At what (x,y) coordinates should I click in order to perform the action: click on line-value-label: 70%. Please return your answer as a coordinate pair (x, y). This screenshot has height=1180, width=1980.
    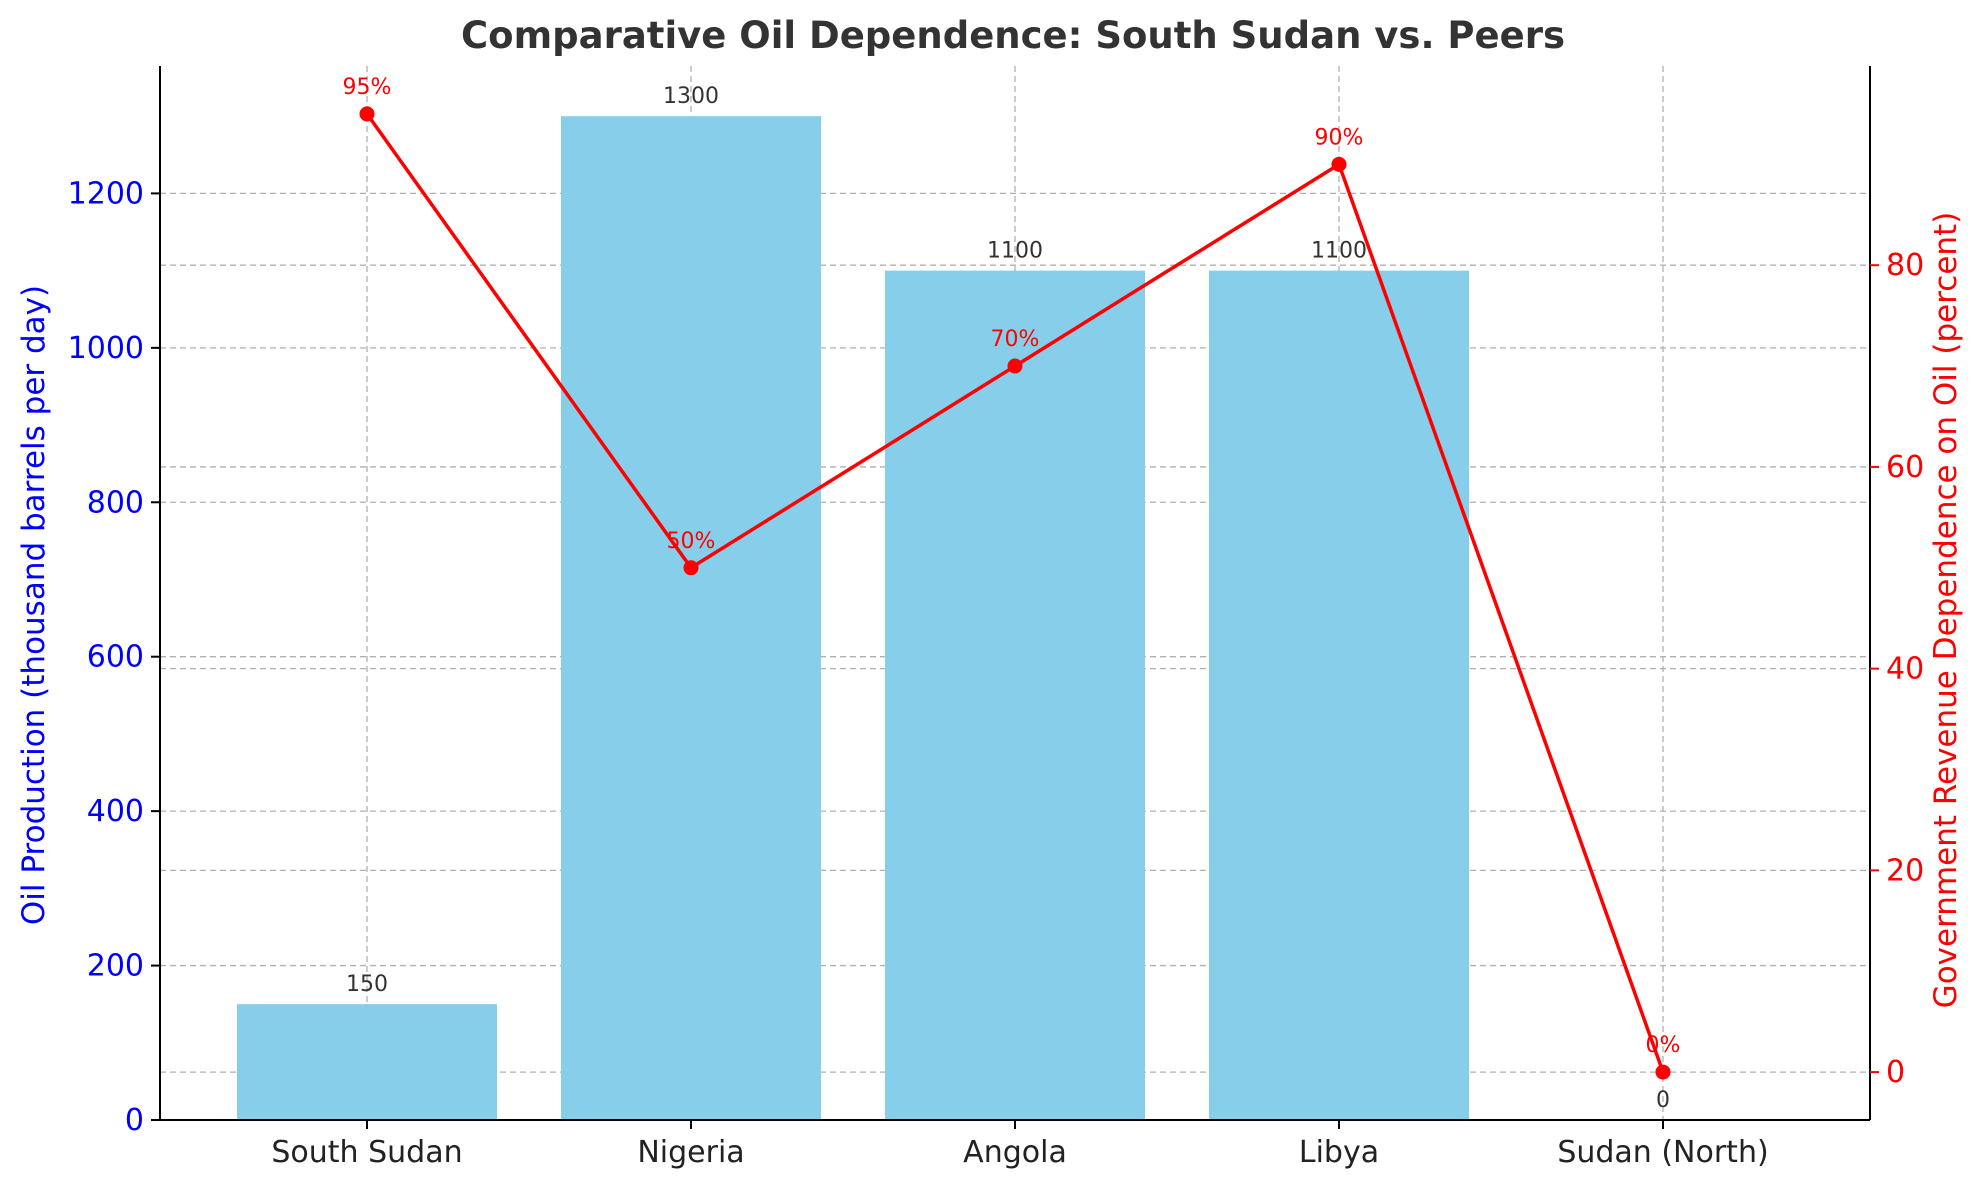
    Looking at the image, I should click on (1015, 339).